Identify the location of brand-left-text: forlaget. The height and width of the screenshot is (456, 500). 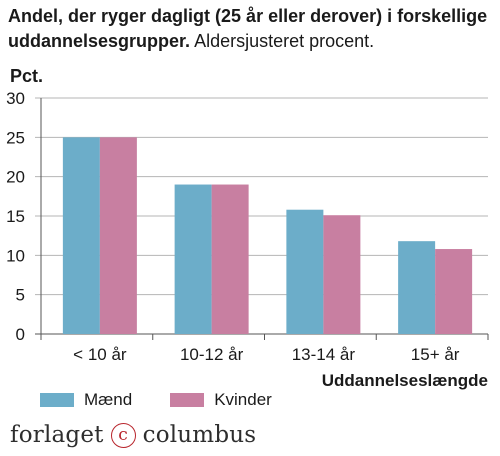
(57, 435).